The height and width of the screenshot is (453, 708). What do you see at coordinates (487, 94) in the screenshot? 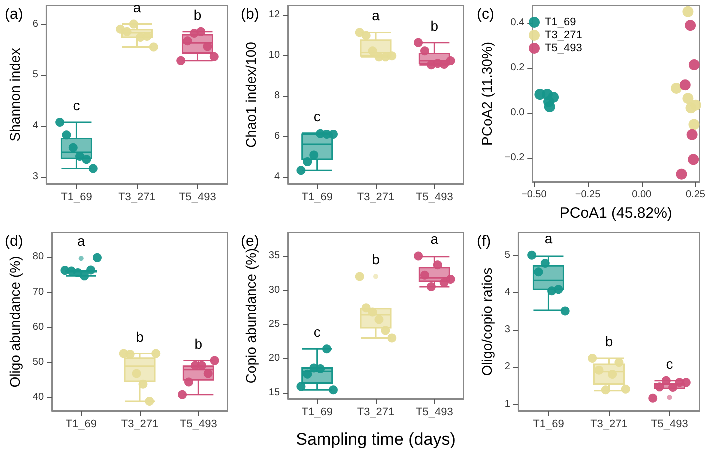
I see `y-axis-title: PCoA2 (11.30%)` at bounding box center [487, 94].